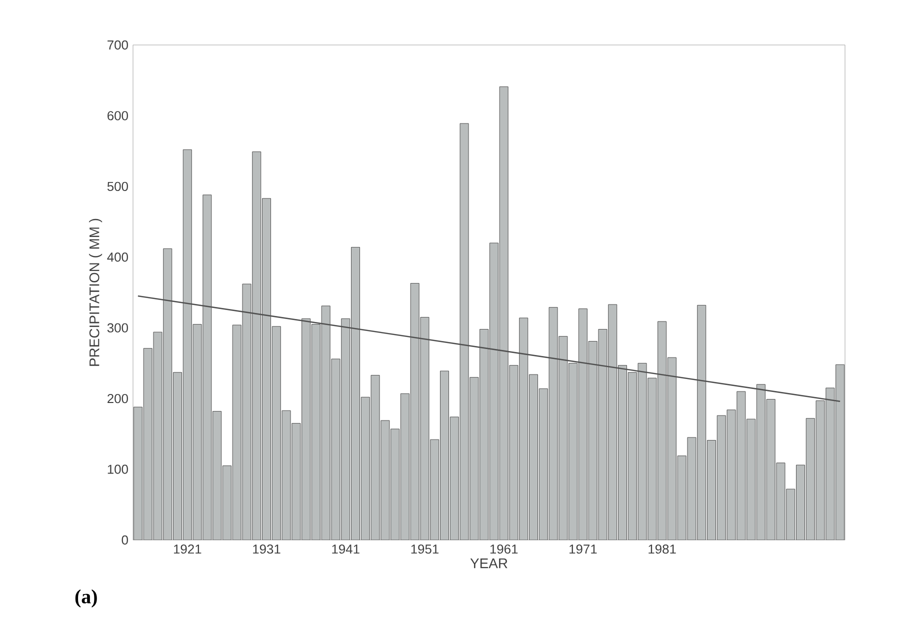 The image size is (899, 620). I want to click on x-tick-label: 1981, so click(662, 549).